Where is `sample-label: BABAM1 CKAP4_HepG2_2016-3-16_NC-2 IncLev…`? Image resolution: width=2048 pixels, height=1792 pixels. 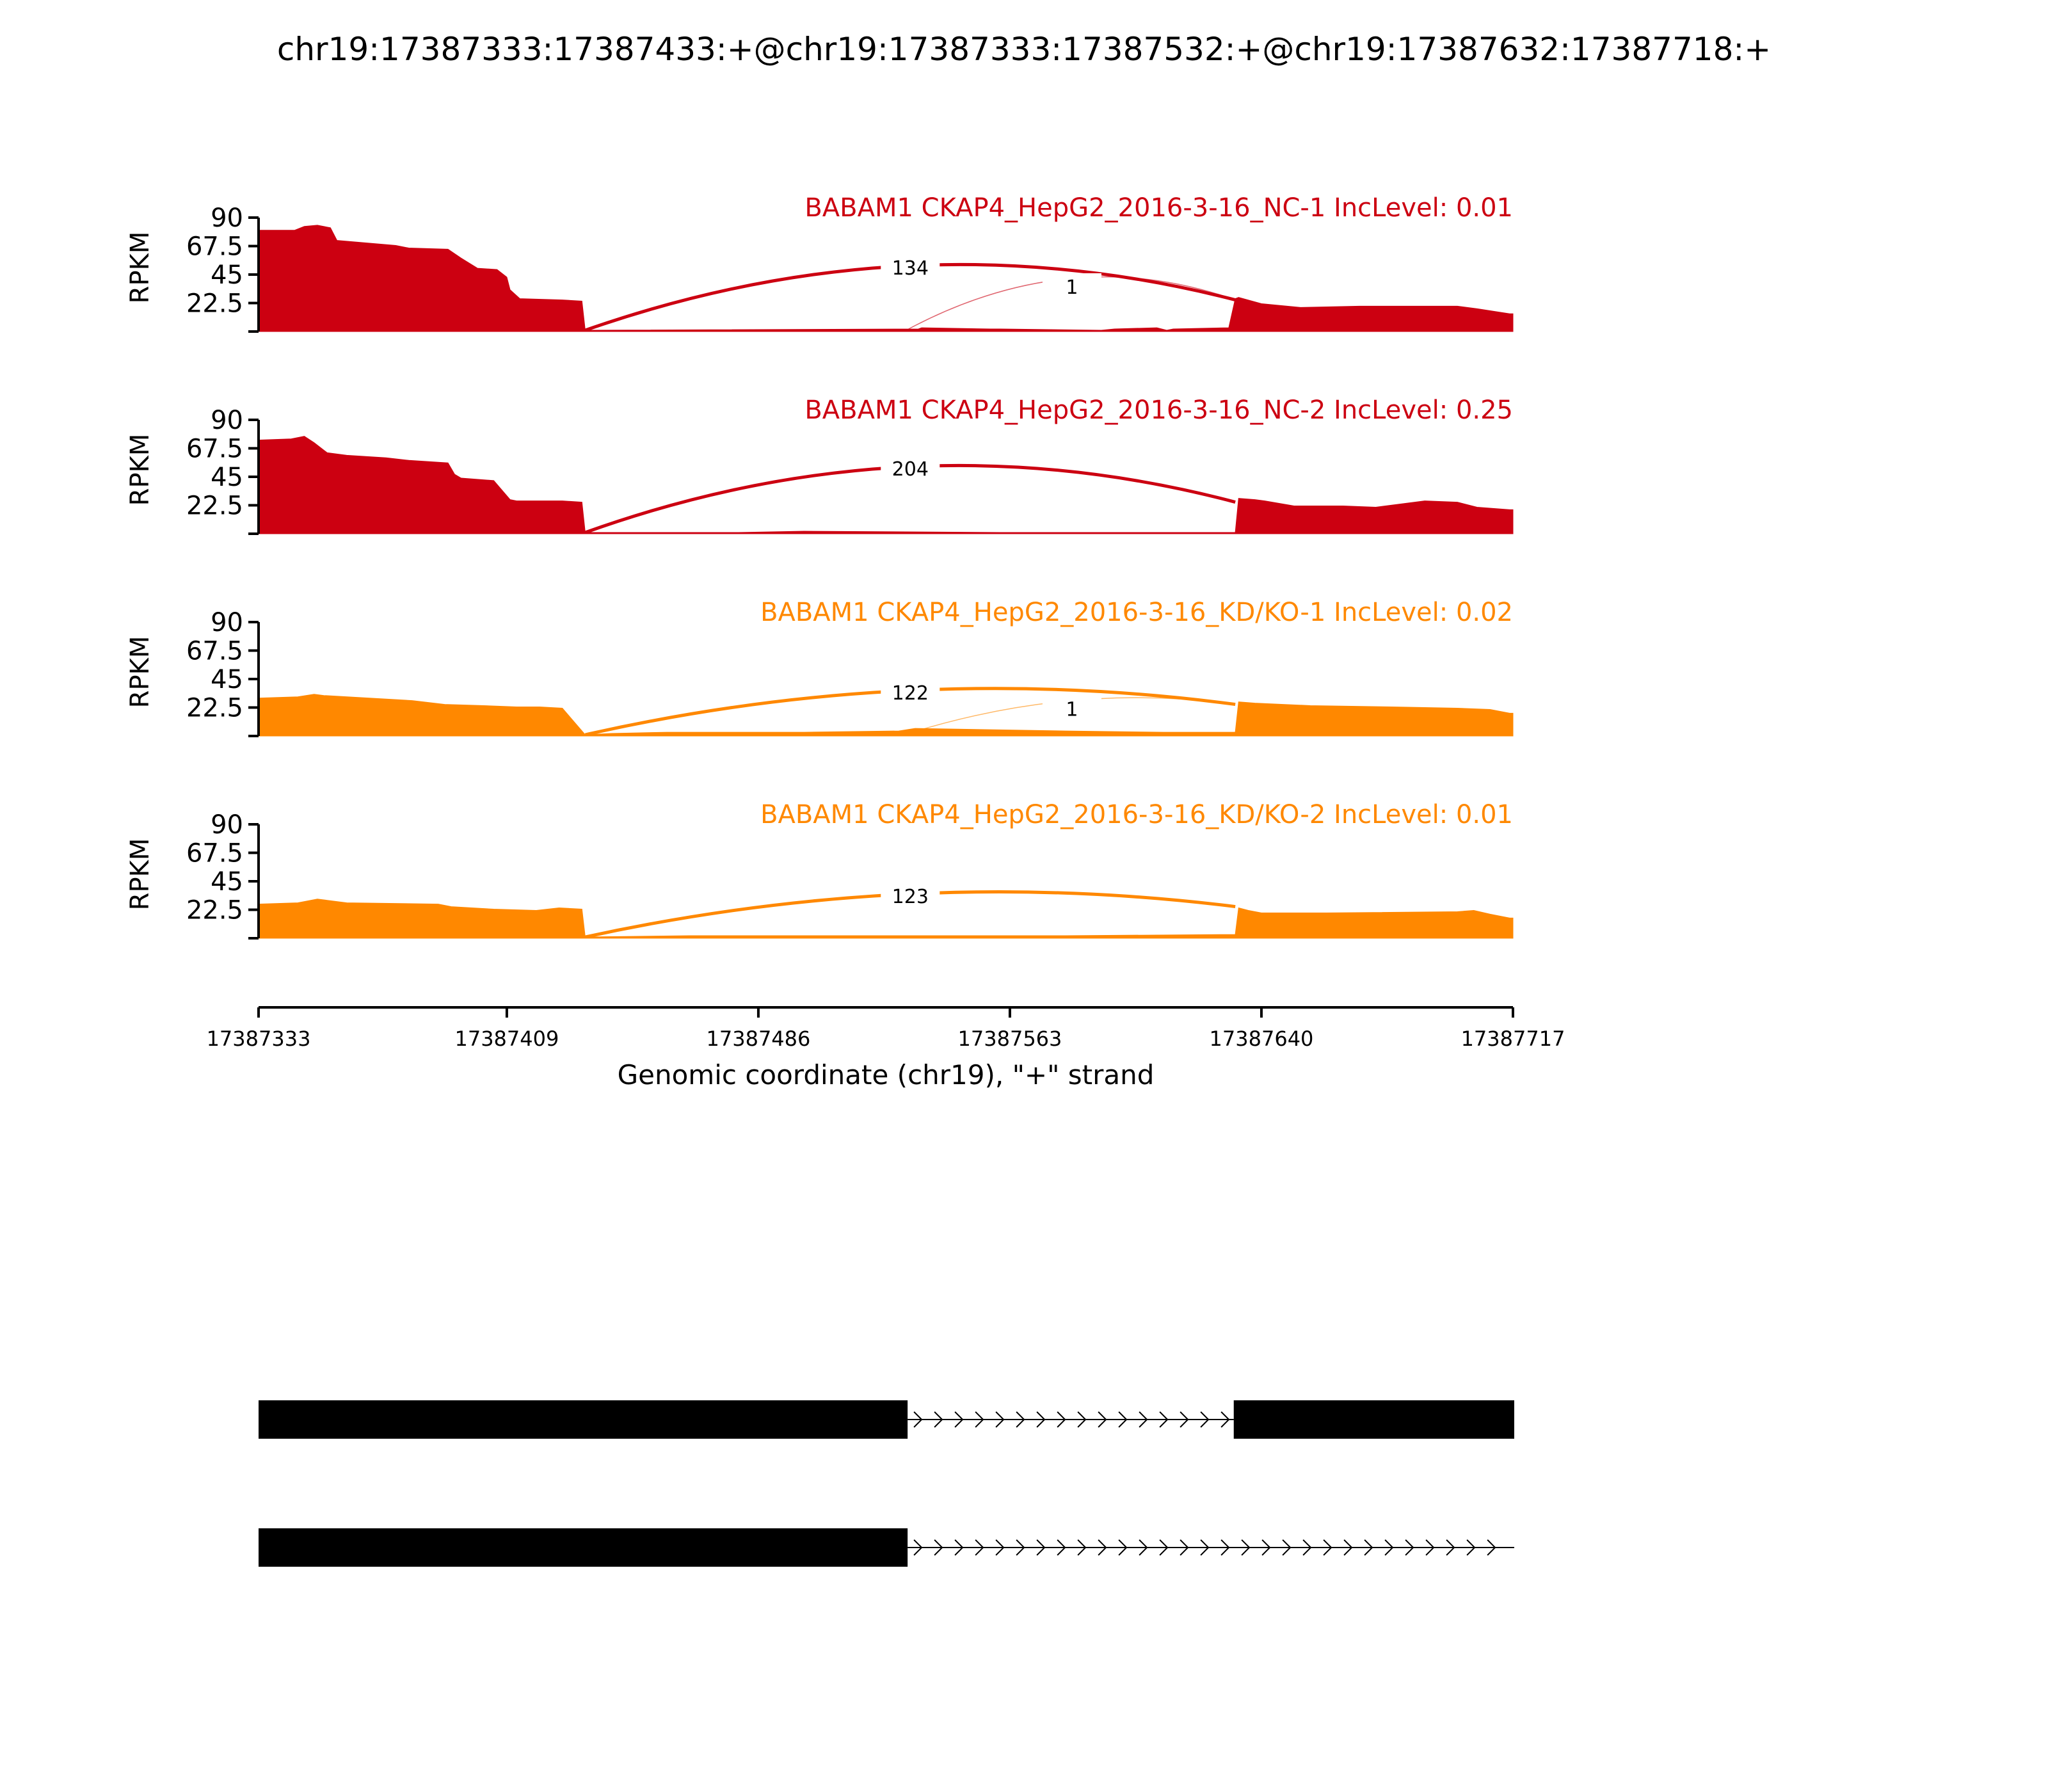
sample-label: BABAM1 CKAP4_HepG2_2016-3-16_NC-2 IncLev… is located at coordinates (1158, 410).